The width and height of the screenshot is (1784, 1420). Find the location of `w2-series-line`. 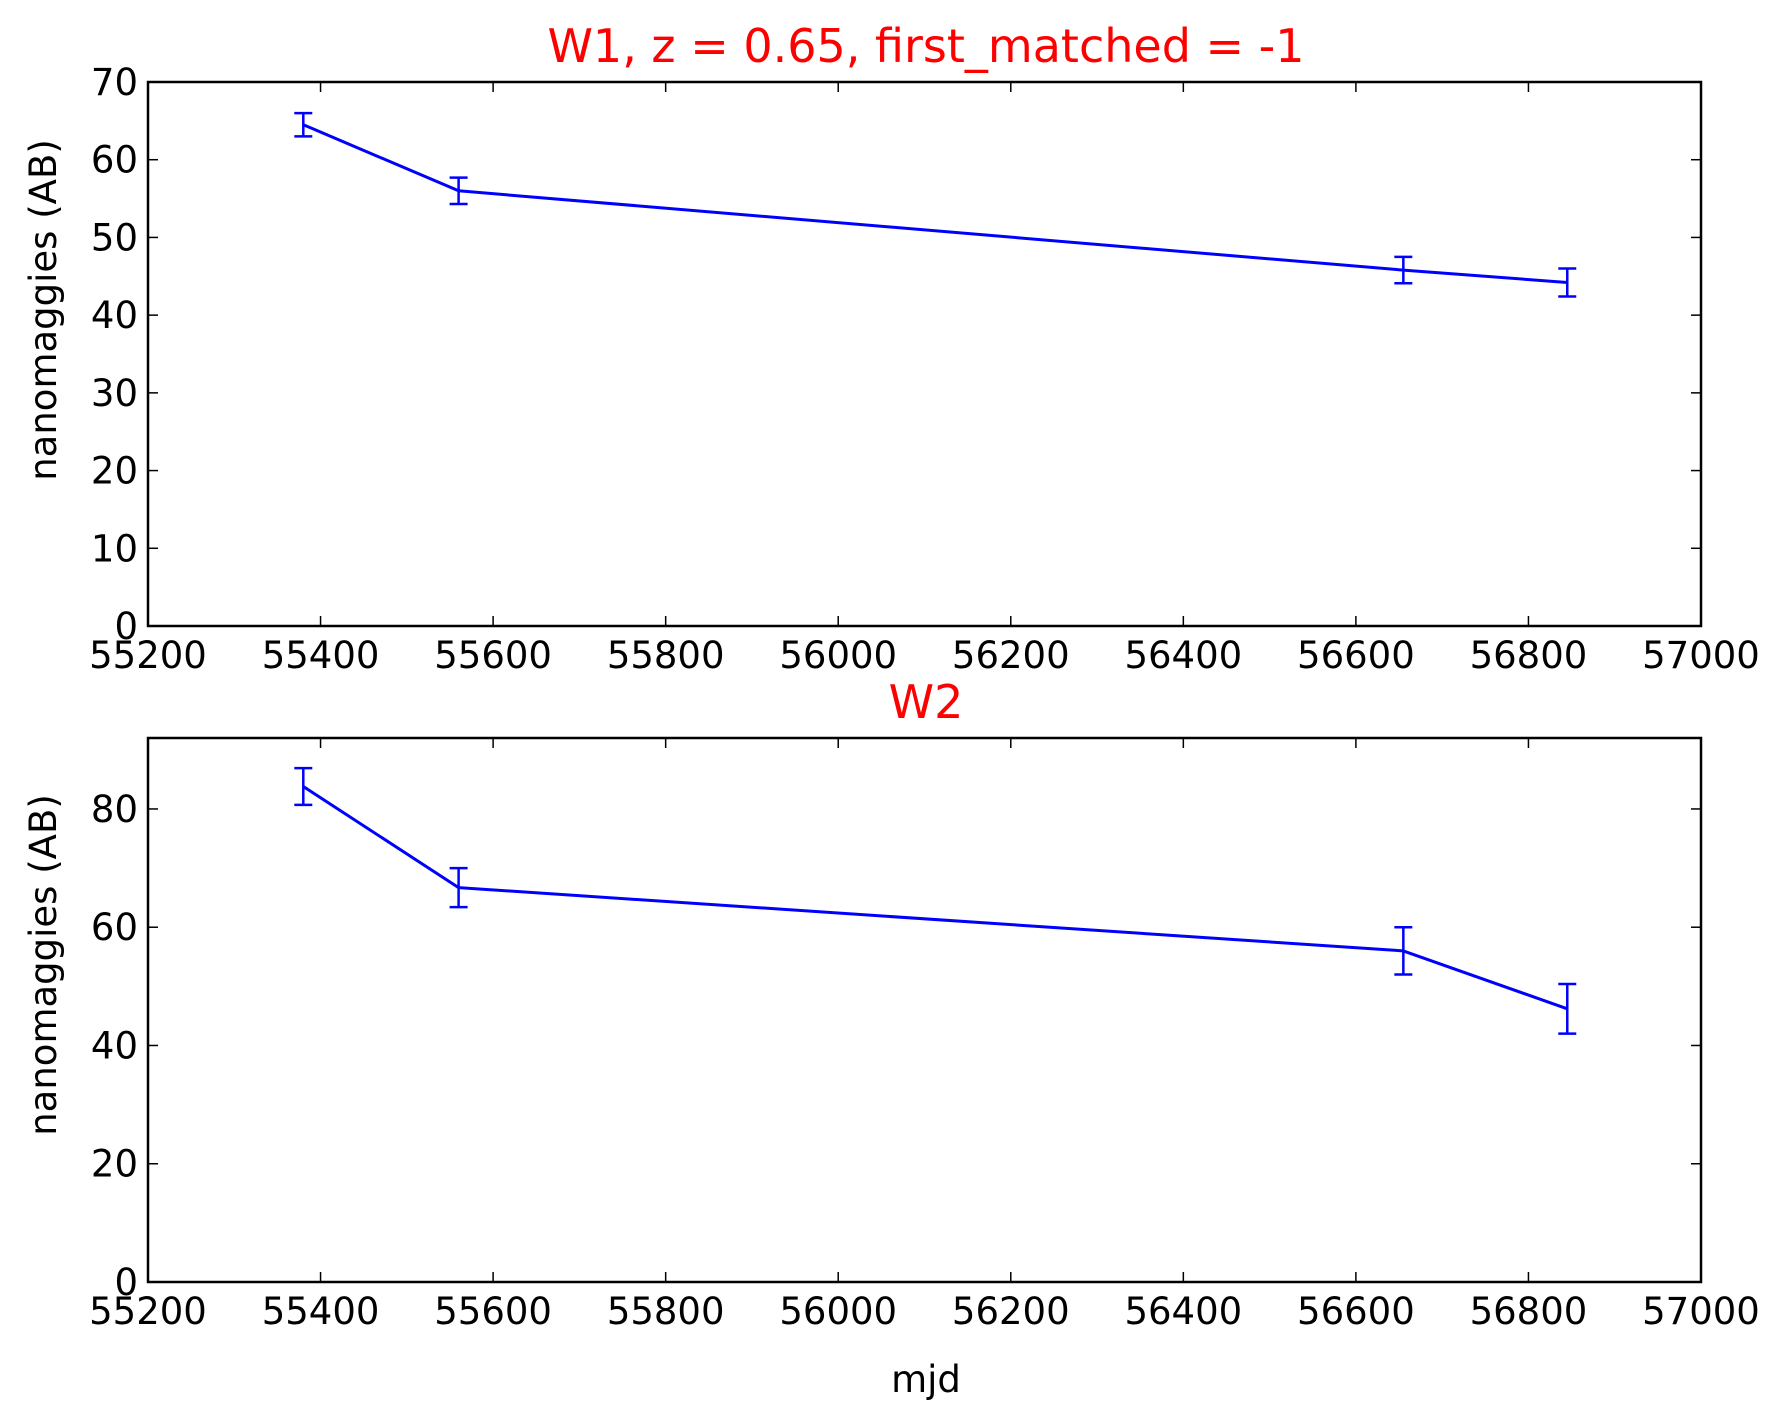

w2-series-line is located at coordinates (935, 898).